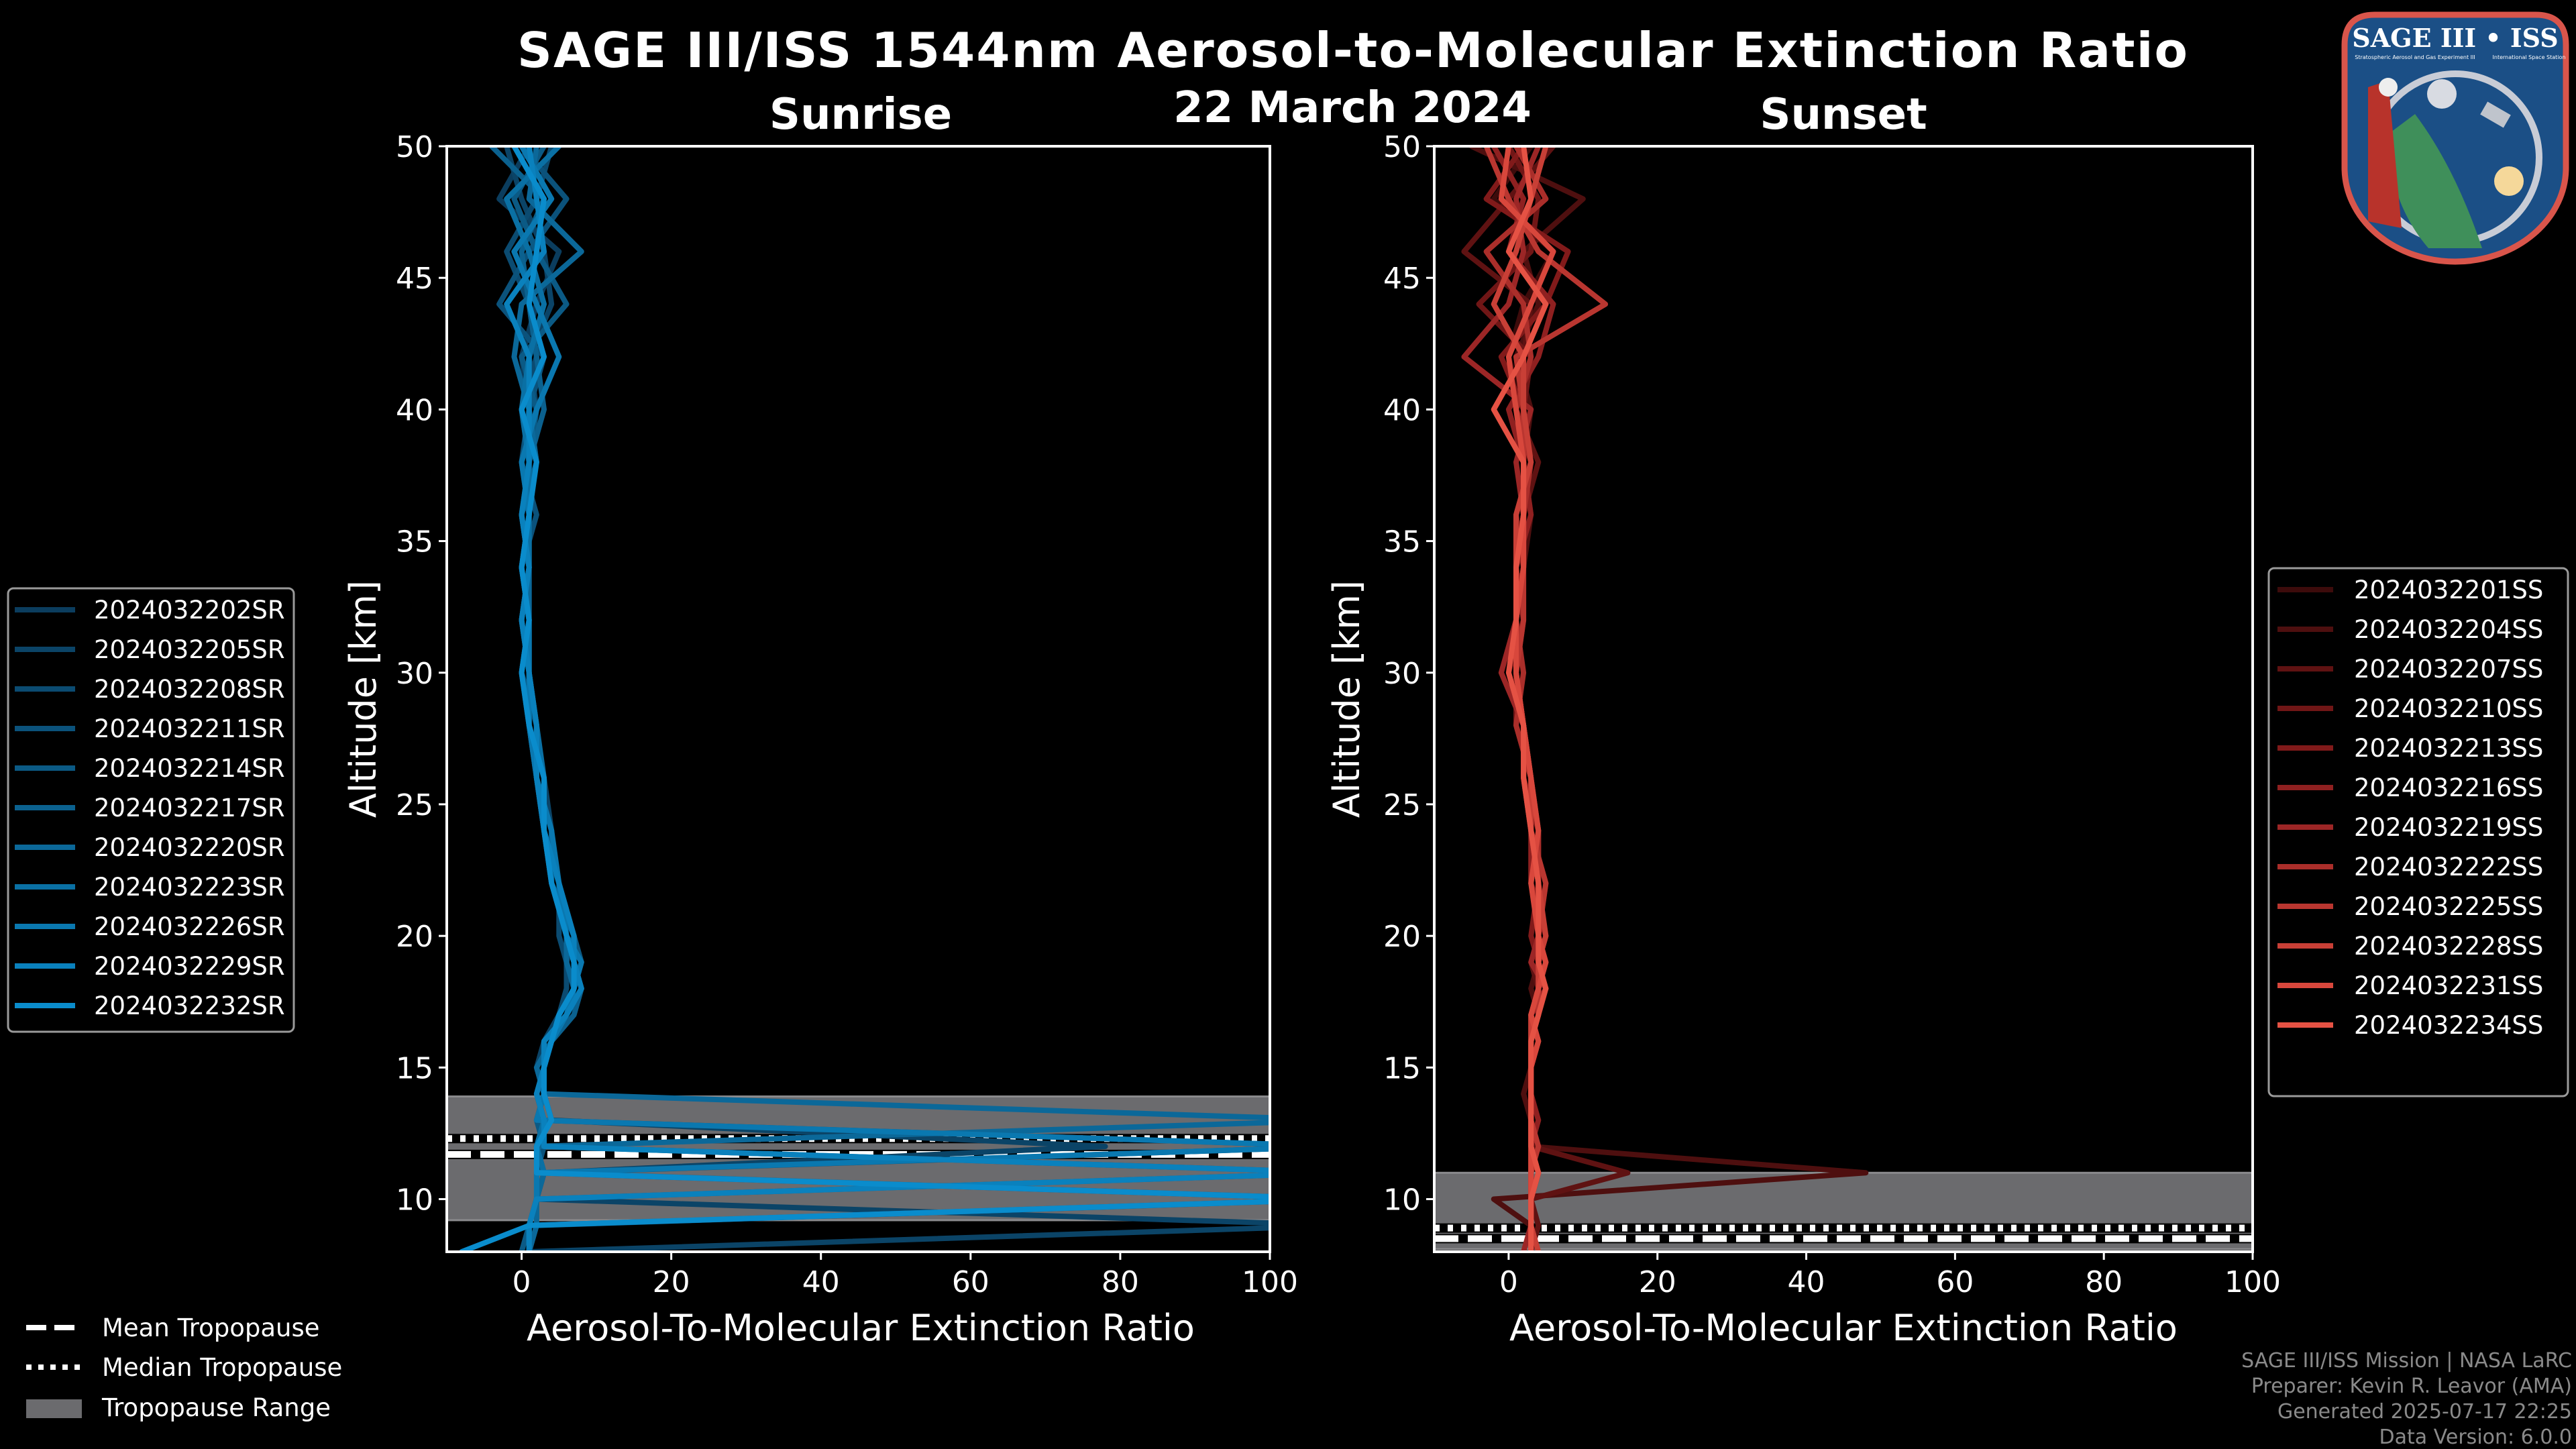 This screenshot has width=2576, height=1449. What do you see at coordinates (222, 1367) in the screenshot?
I see `median-tropopause-label: Median Tropopause` at bounding box center [222, 1367].